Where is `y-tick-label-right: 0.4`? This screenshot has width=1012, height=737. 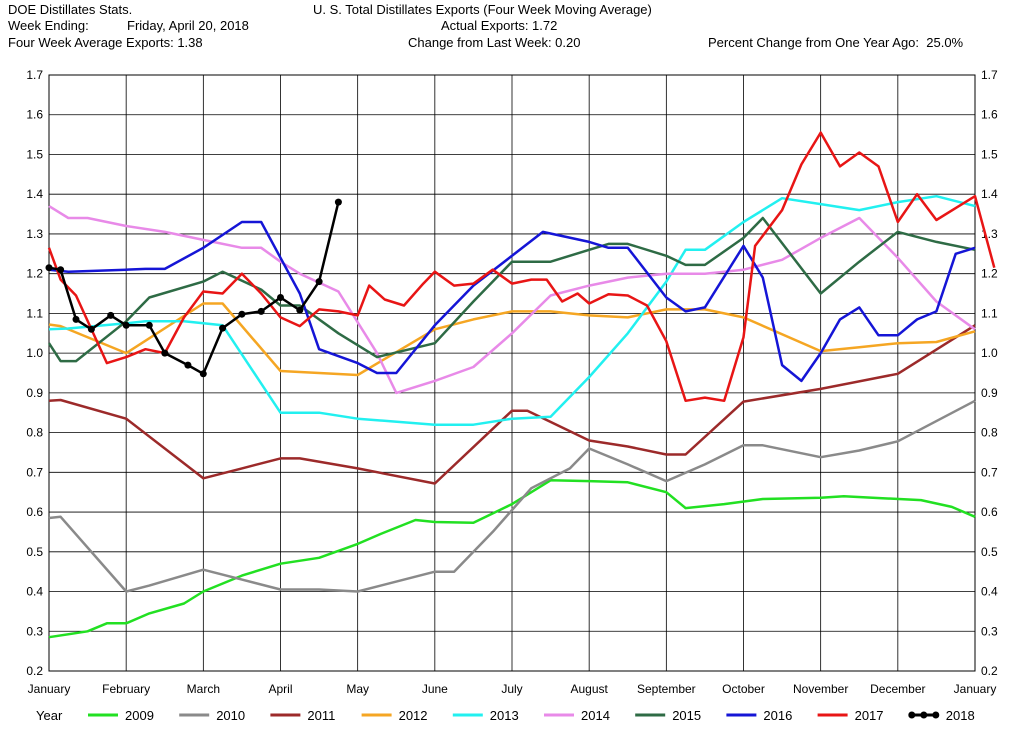 y-tick-label-right: 0.4 is located at coordinates (989, 592).